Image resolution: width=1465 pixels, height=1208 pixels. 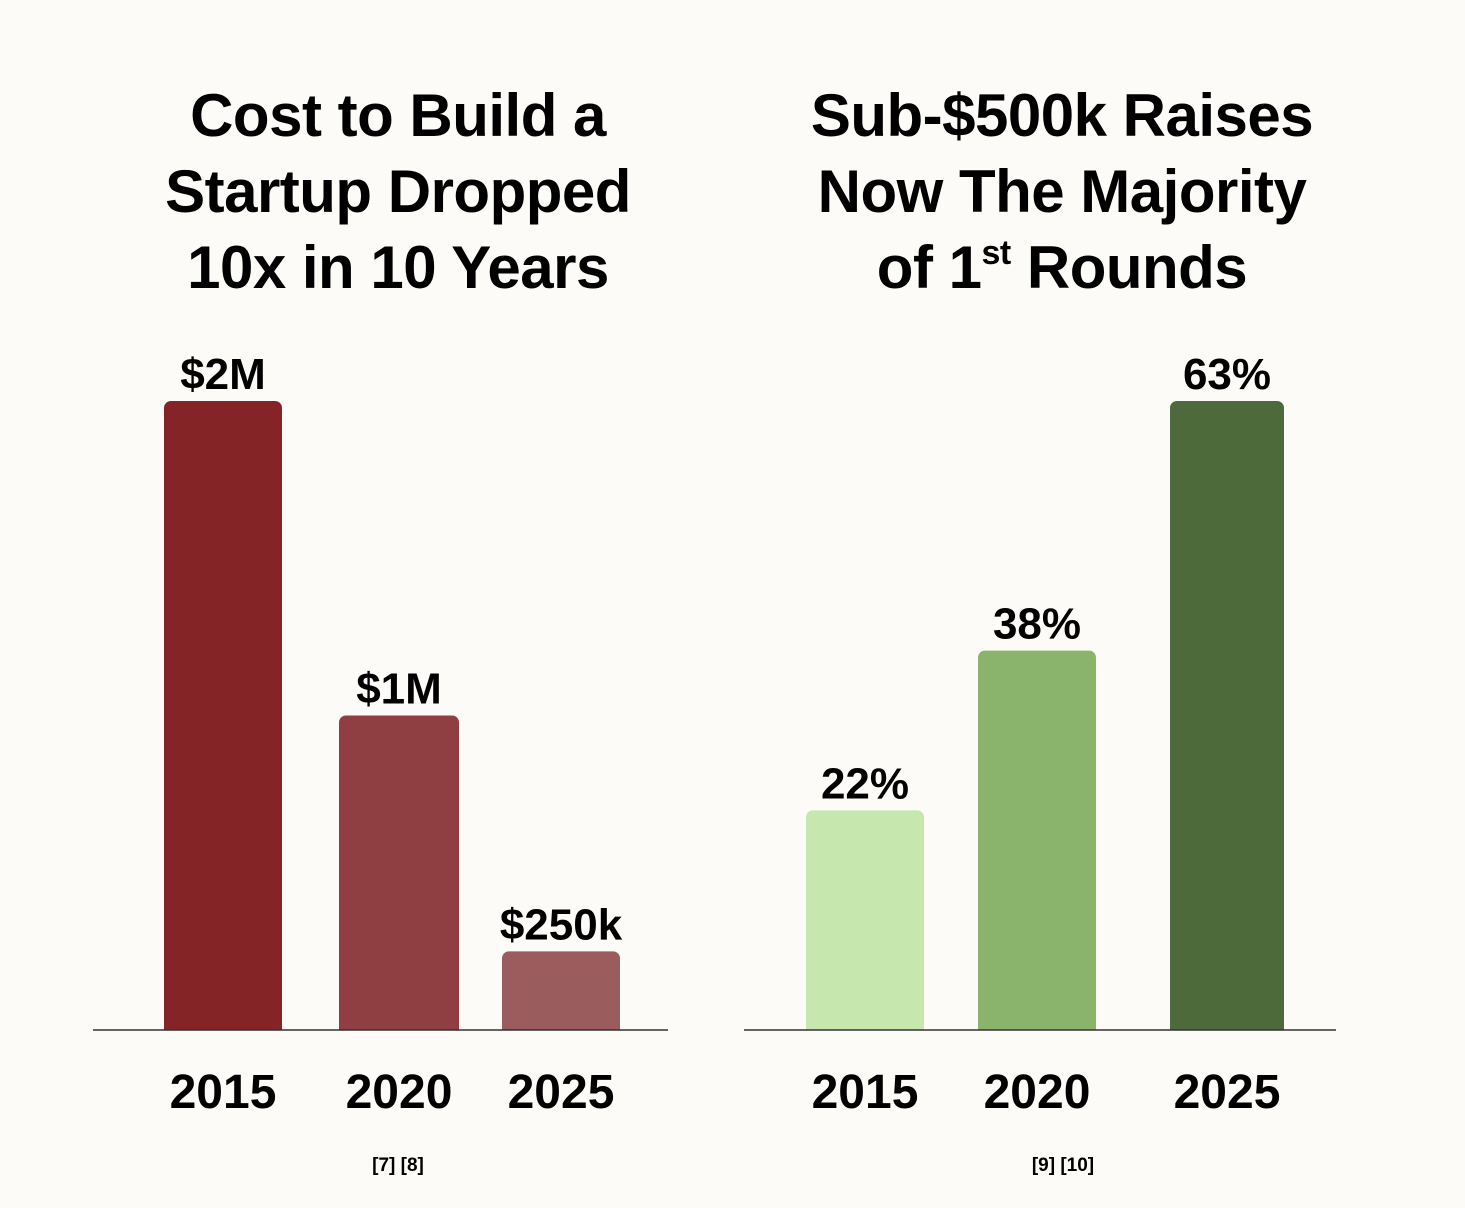 What do you see at coordinates (380, 1034) in the screenshot?
I see `cost-baseline-mask` at bounding box center [380, 1034].